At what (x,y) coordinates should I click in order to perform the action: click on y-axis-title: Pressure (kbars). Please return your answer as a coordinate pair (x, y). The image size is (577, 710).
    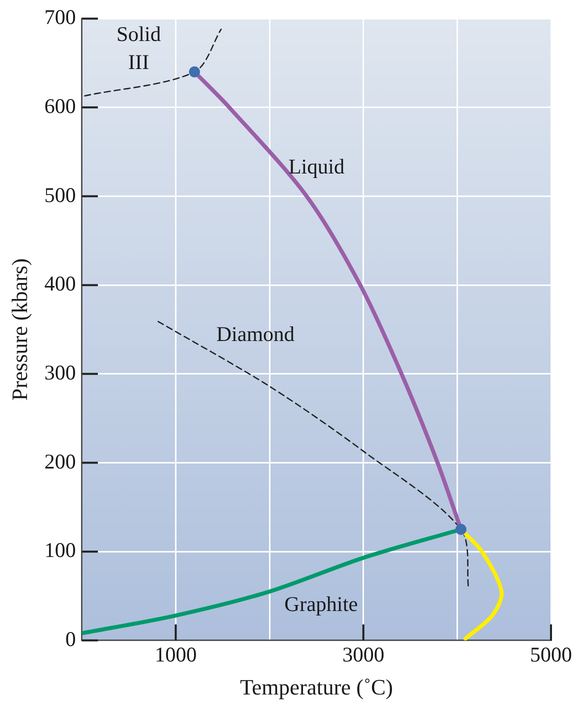
    Looking at the image, I should click on (19, 329).